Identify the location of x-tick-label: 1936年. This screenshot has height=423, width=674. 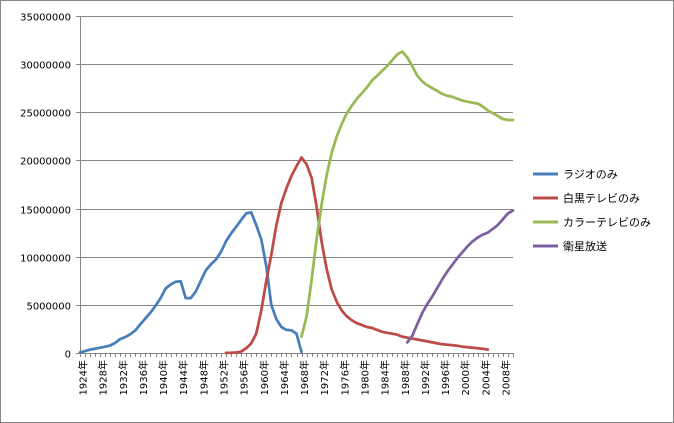
(143, 377).